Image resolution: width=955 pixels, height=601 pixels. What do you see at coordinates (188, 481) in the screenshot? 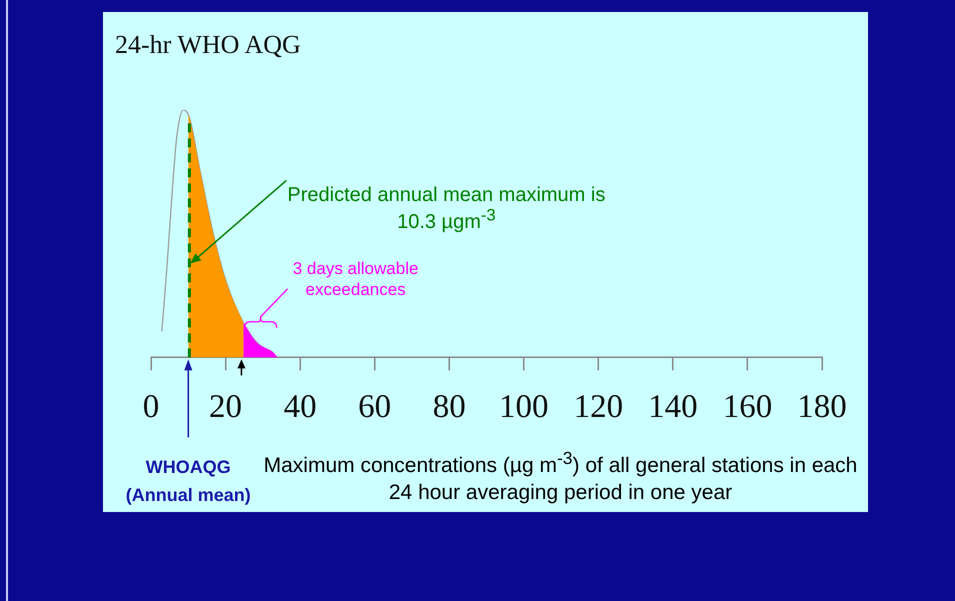
I see `text: WHOAQG (Annual mean)` at bounding box center [188, 481].